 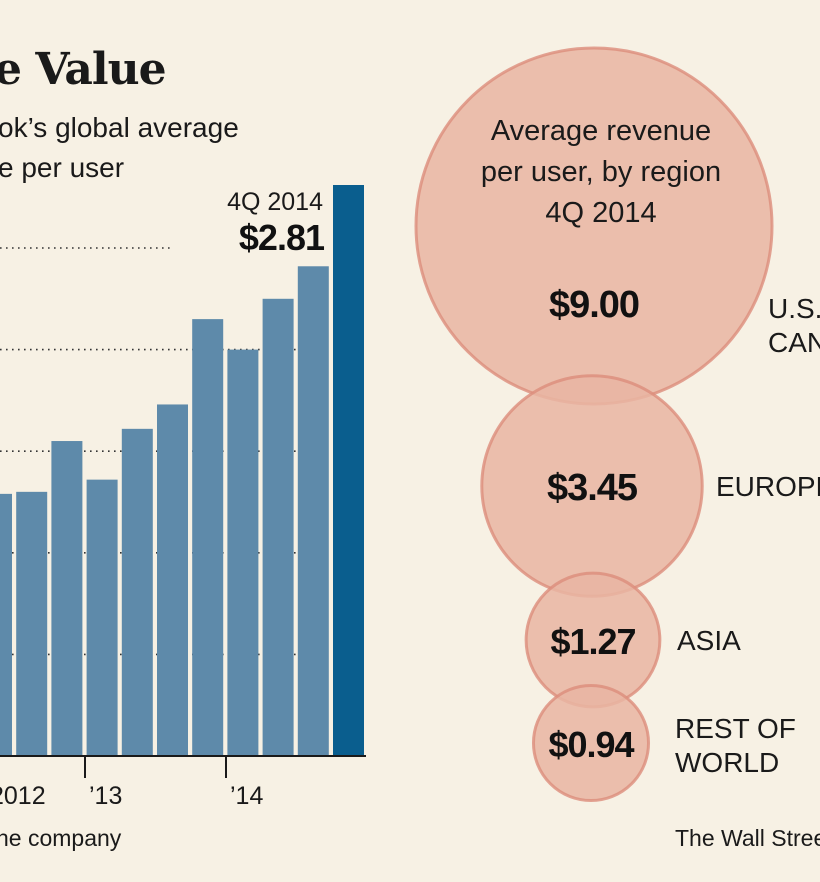 What do you see at coordinates (709, 640) in the screenshot?
I see `region-label: ASIA` at bounding box center [709, 640].